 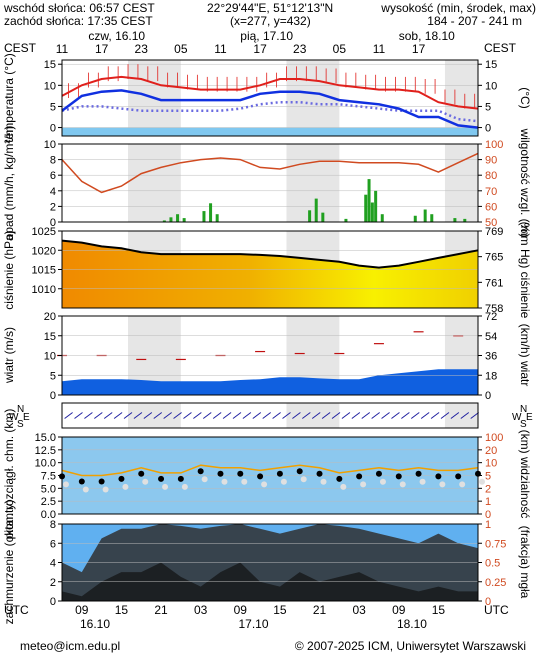 What do you see at coordinates (491, 86) in the screenshot?
I see `panel-0-tick-label-right: 10` at bounding box center [491, 86].